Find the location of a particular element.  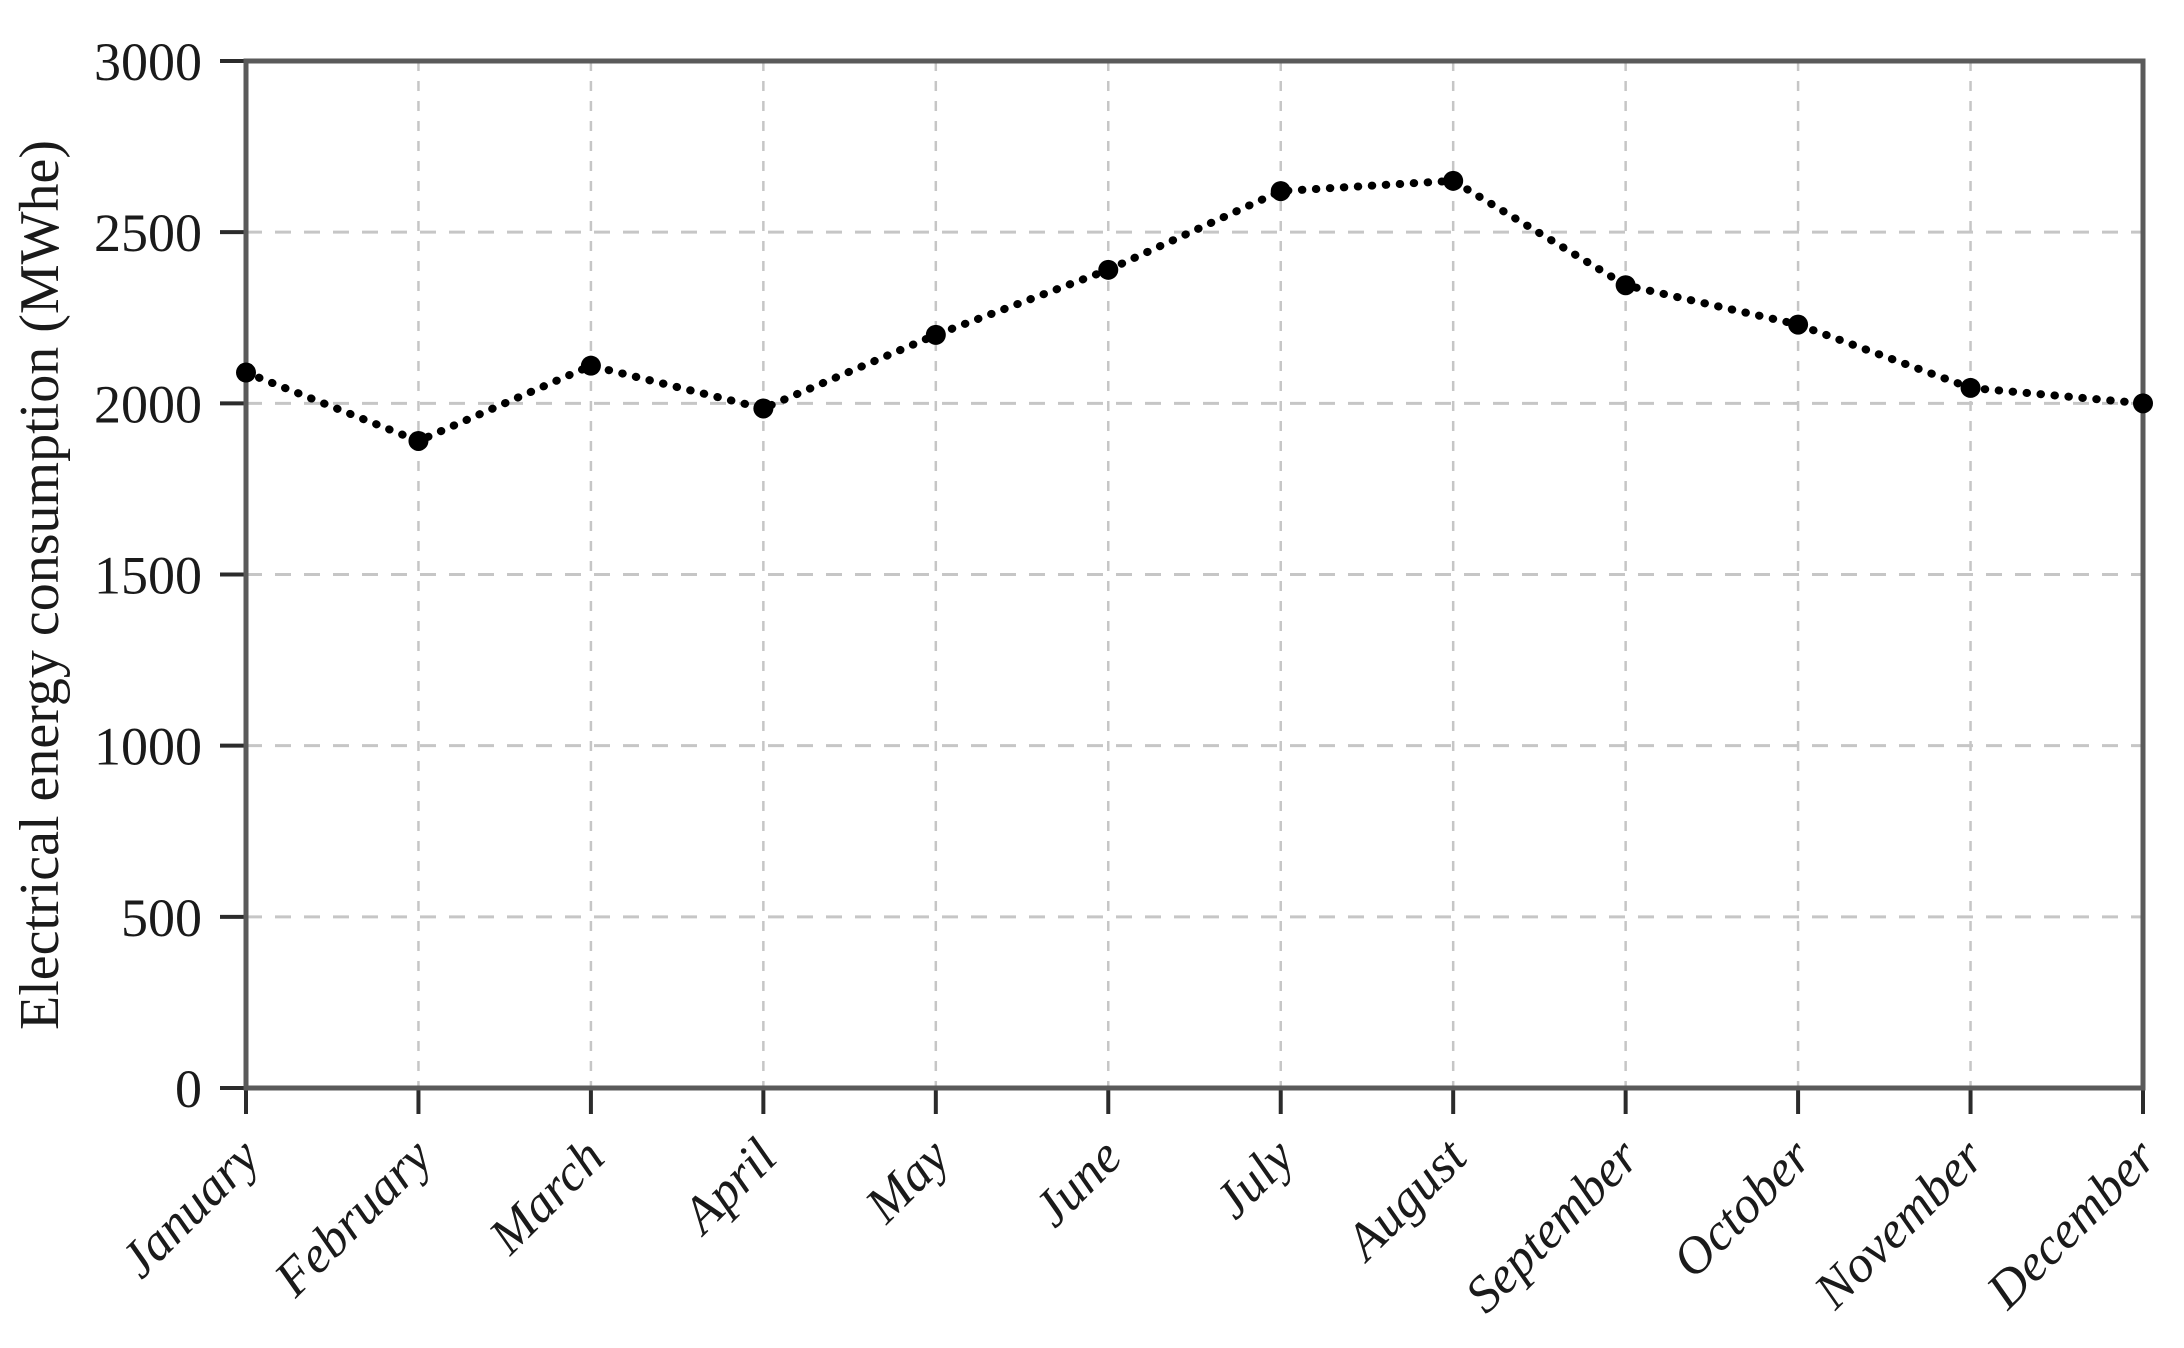

y-tick-label: 1000 is located at coordinates (148, 747).